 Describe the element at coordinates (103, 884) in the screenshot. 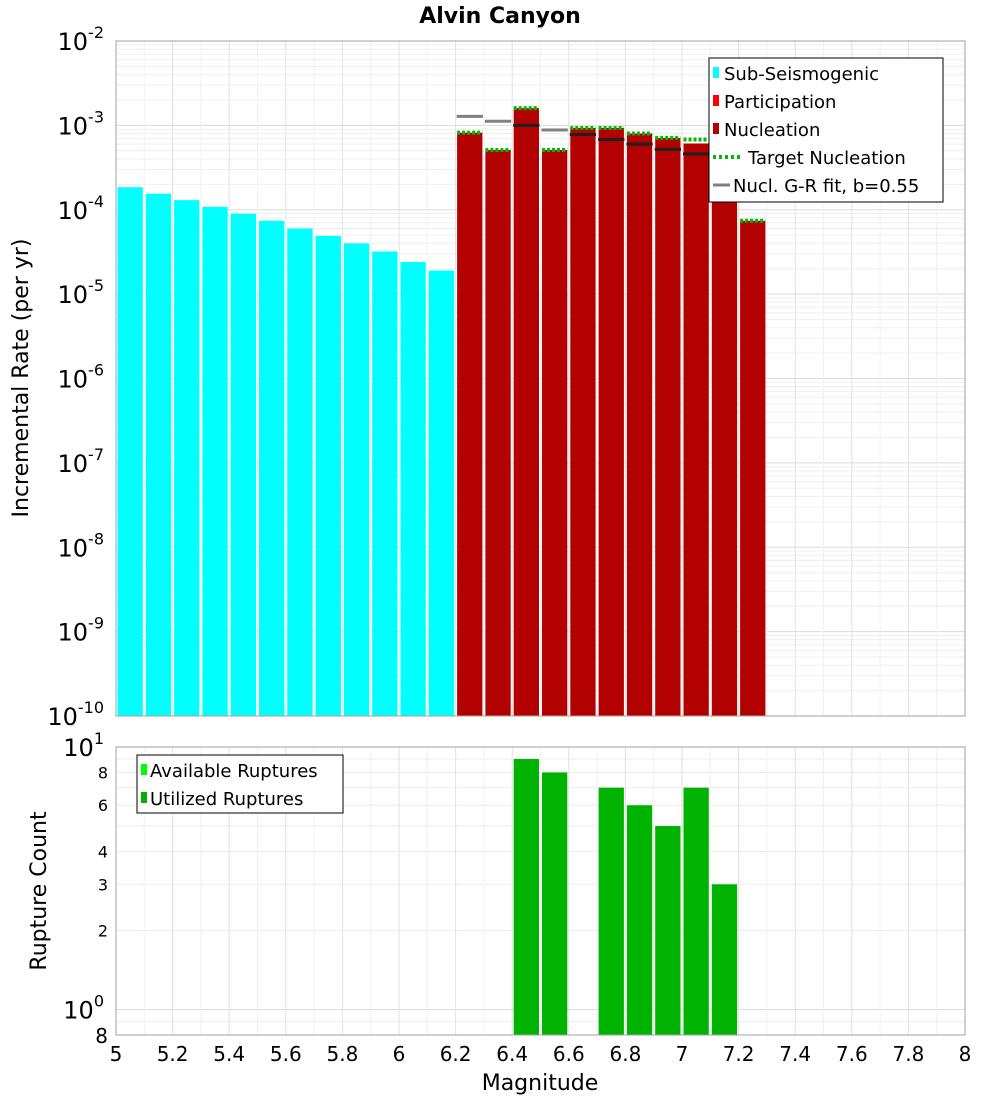

I see `bottom-y-tick-label: 3` at that location.